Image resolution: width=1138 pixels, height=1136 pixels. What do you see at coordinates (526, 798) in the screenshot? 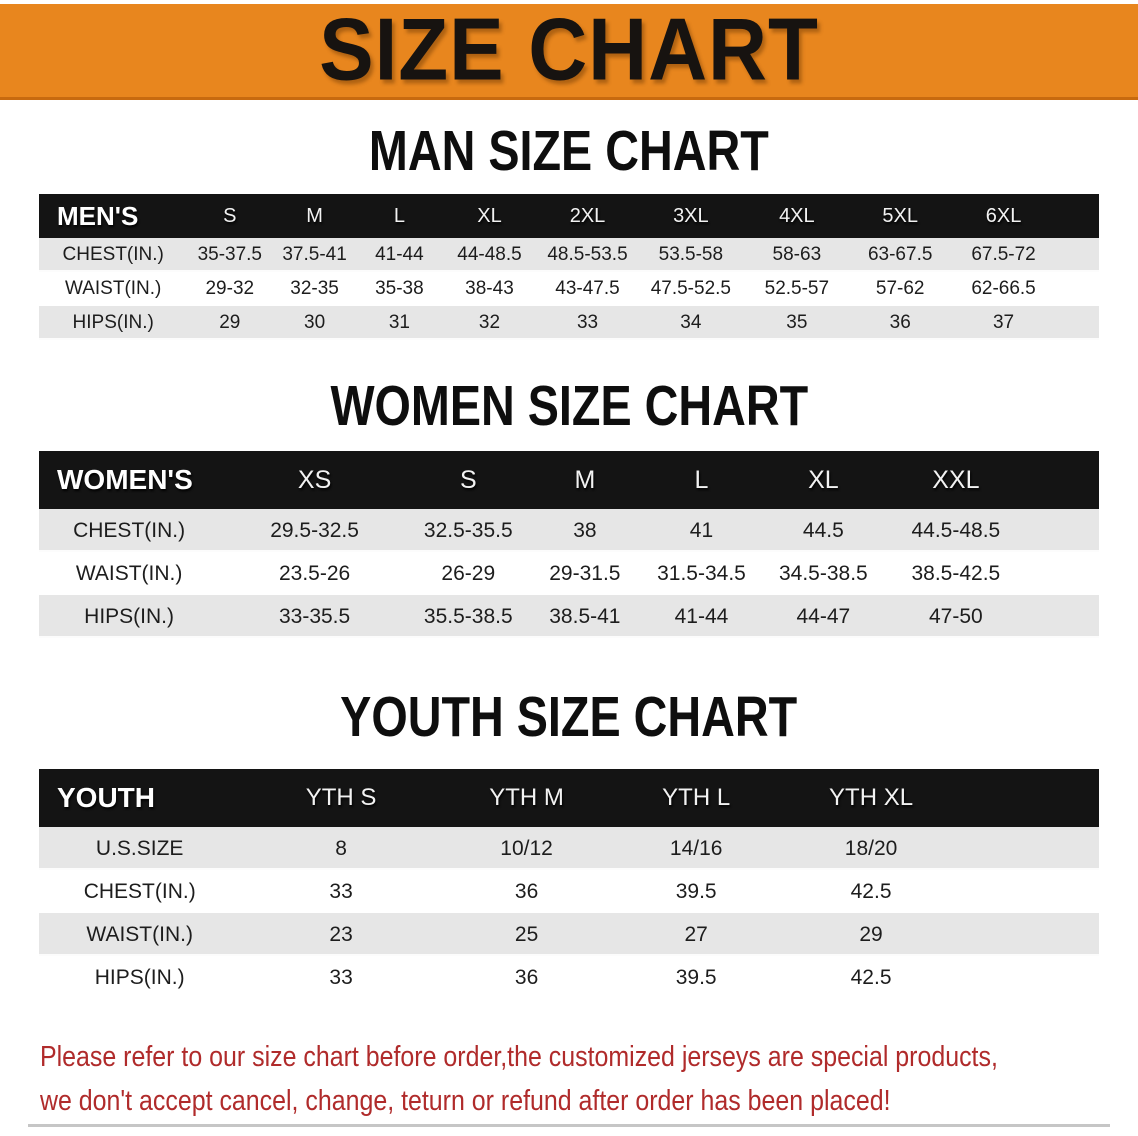
I see `column-header: YTH M` at bounding box center [526, 798].